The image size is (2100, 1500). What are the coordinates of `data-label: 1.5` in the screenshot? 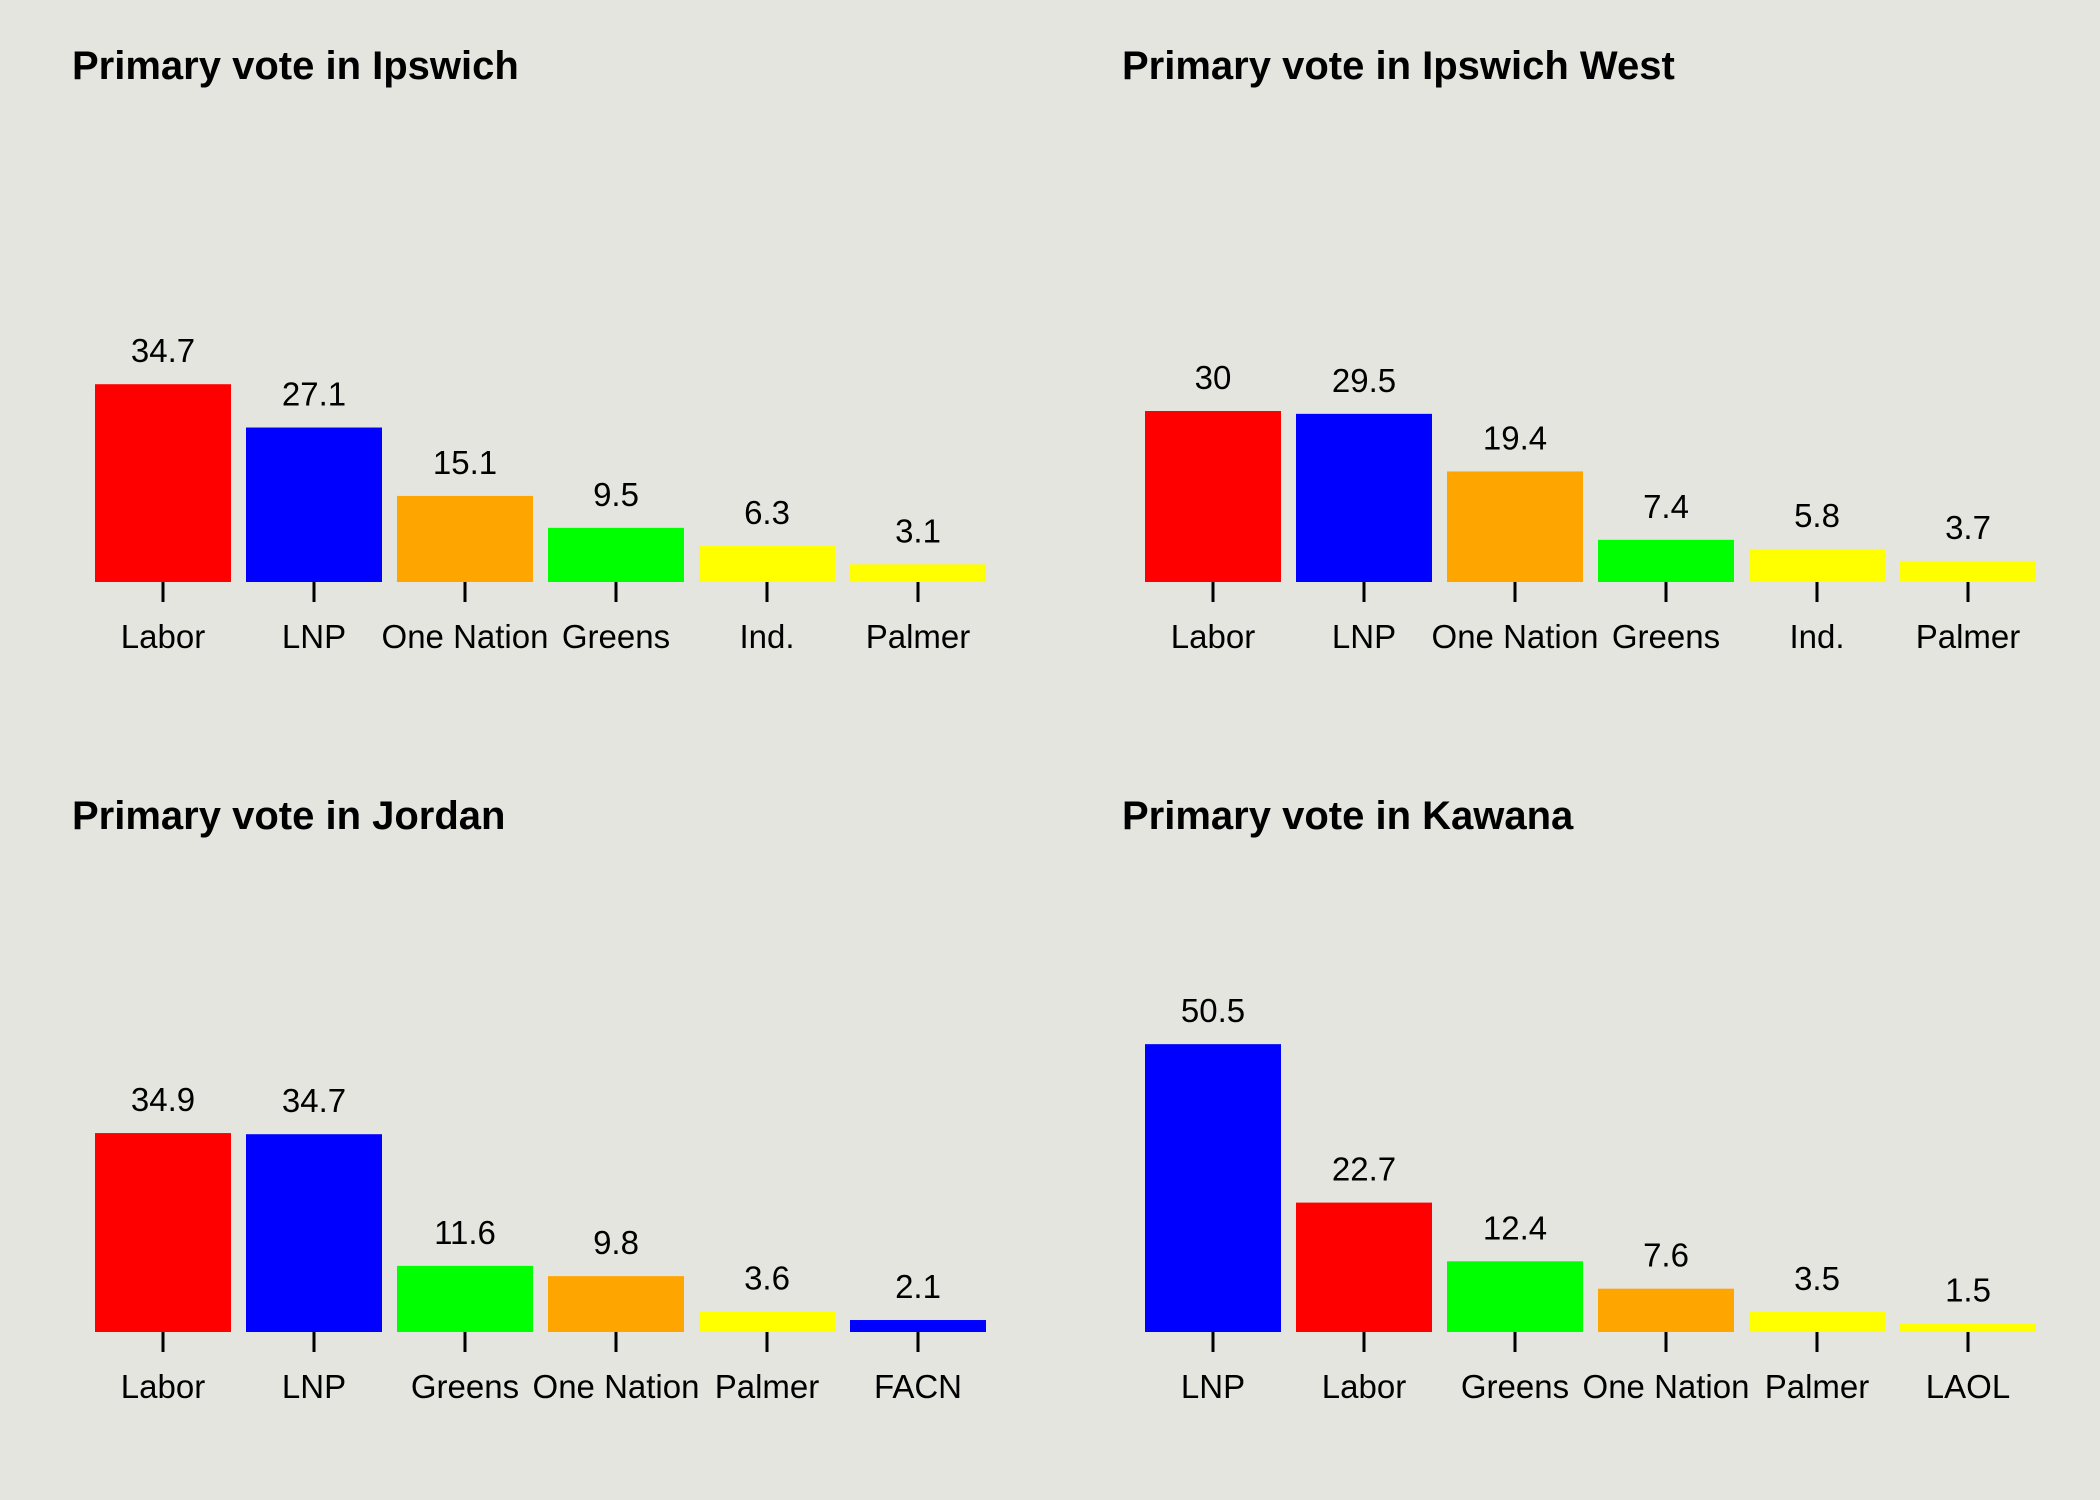 It's located at (1968, 1289).